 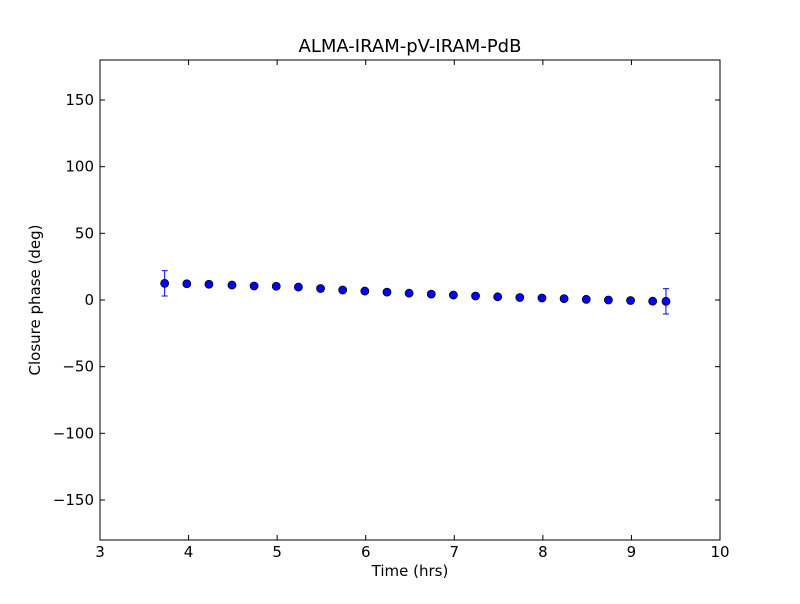 I want to click on x-tick-label: 8, so click(x=543, y=552).